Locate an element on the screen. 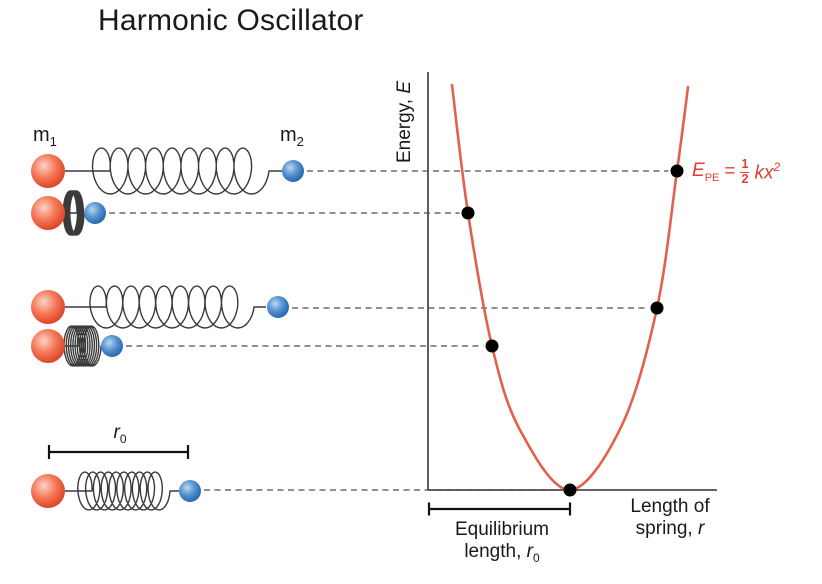 This screenshot has height=584, width=822. r0-bracket-label: r0 is located at coordinates (120, 434).